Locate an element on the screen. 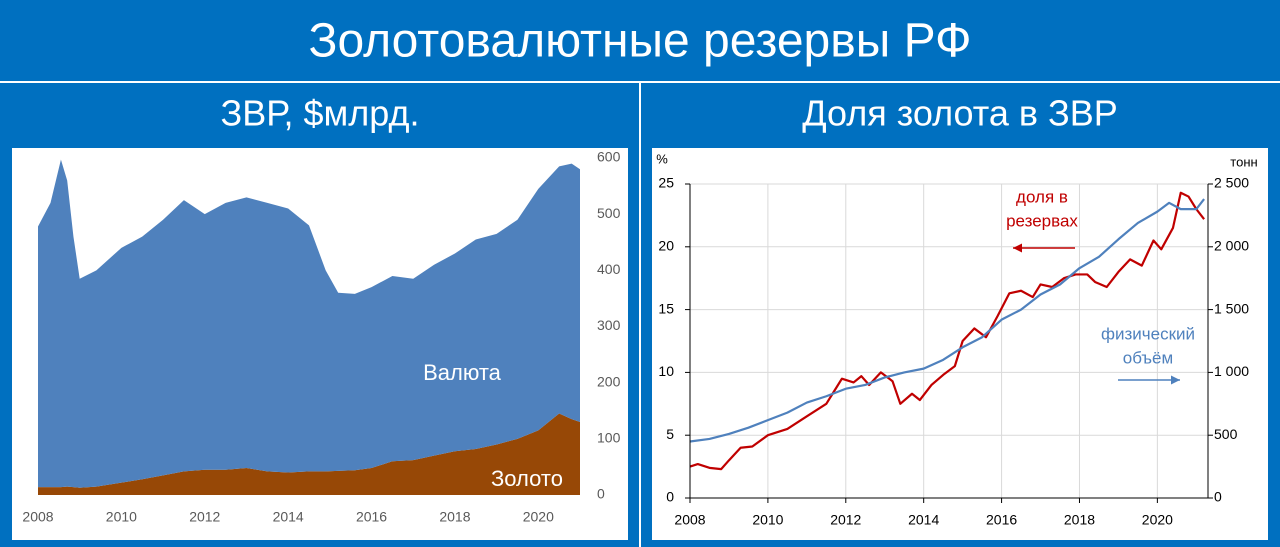  y2-tick-label: 0 is located at coordinates (1218, 497).